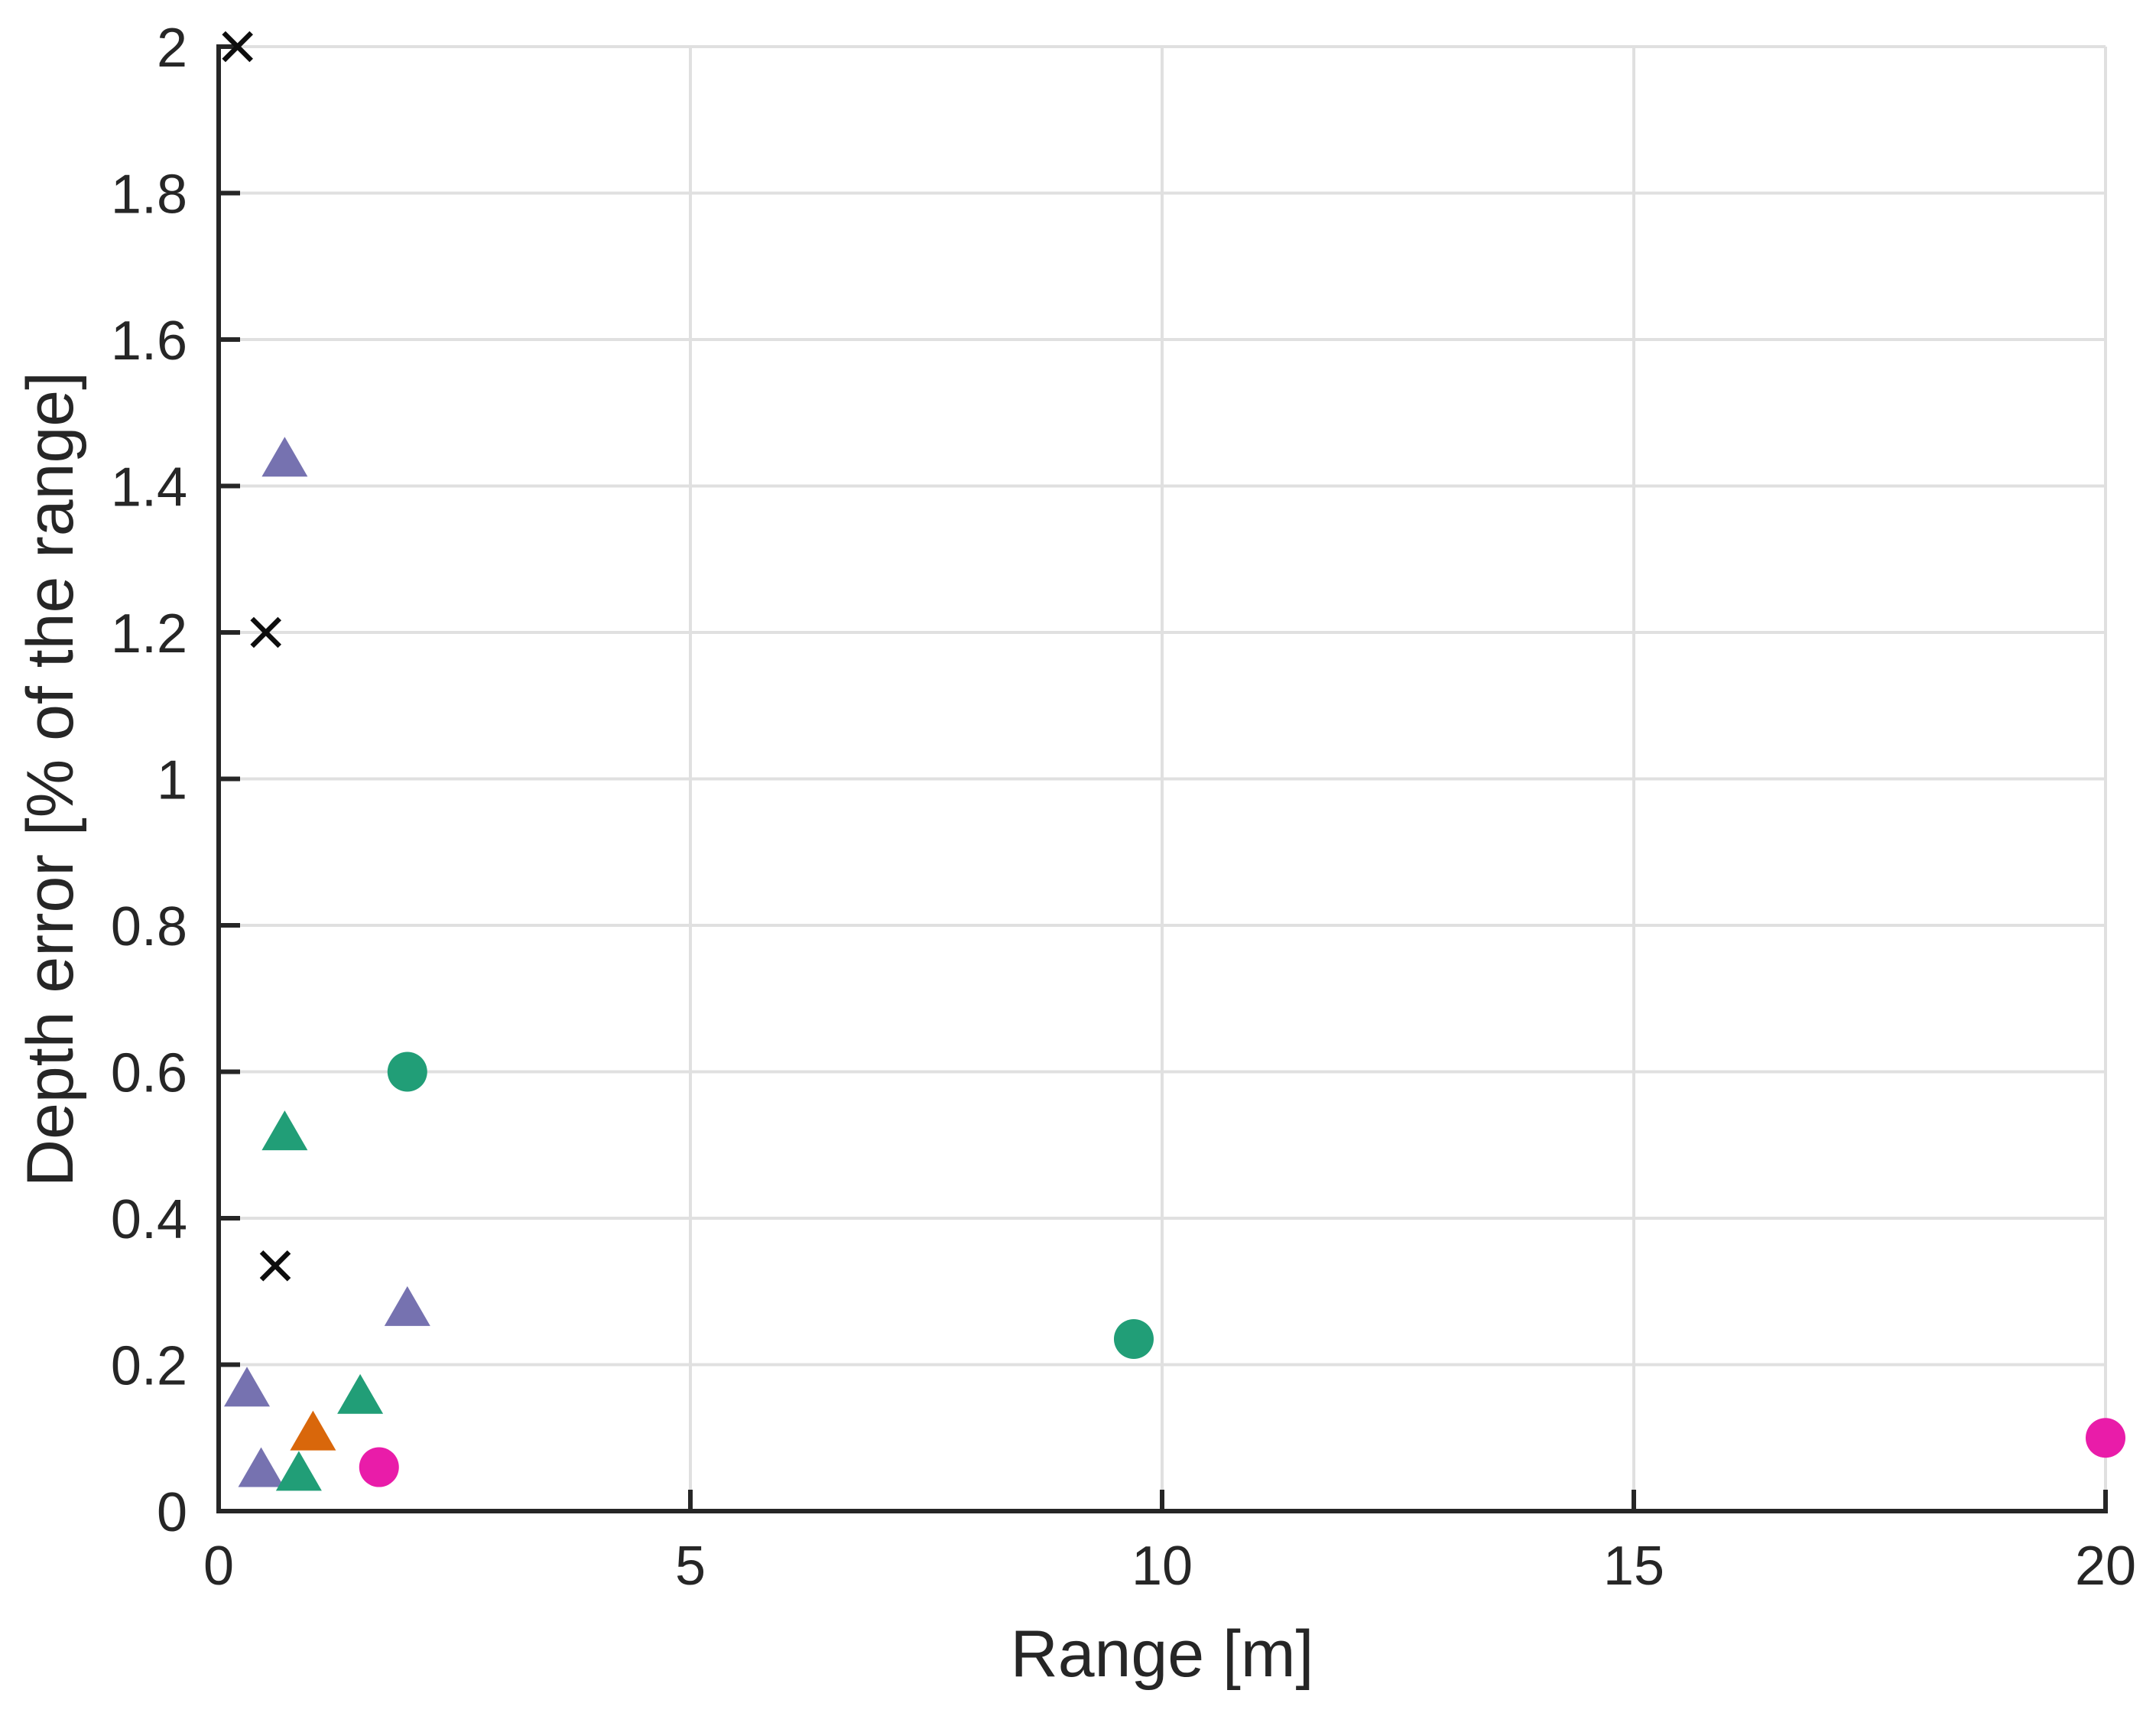 The image size is (2156, 1713). What do you see at coordinates (1633, 1567) in the screenshot?
I see `x-tick-label: 15` at bounding box center [1633, 1567].